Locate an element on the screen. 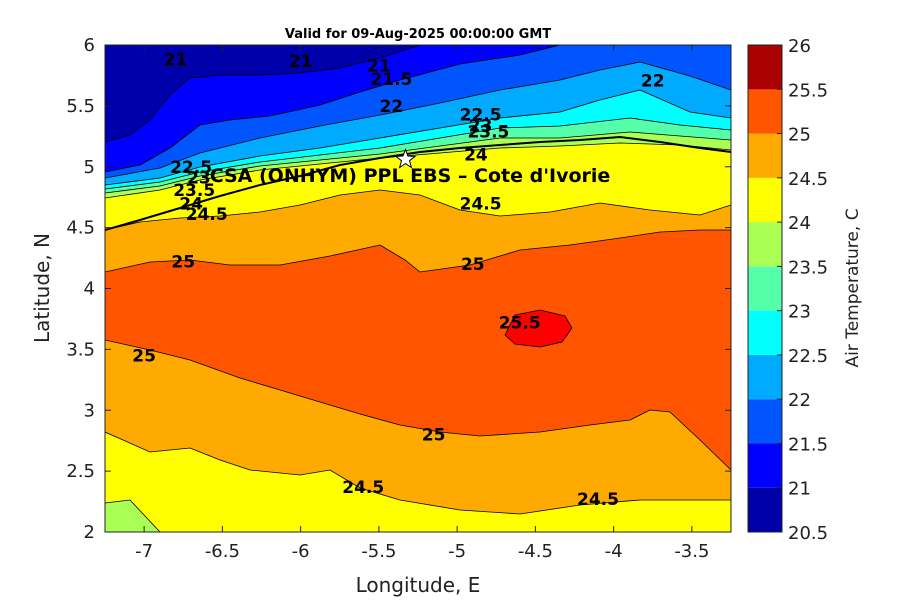 Image resolution: width=900 pixels, height=600 pixels. colorbar-tick-label: 24.5 is located at coordinates (808, 179).